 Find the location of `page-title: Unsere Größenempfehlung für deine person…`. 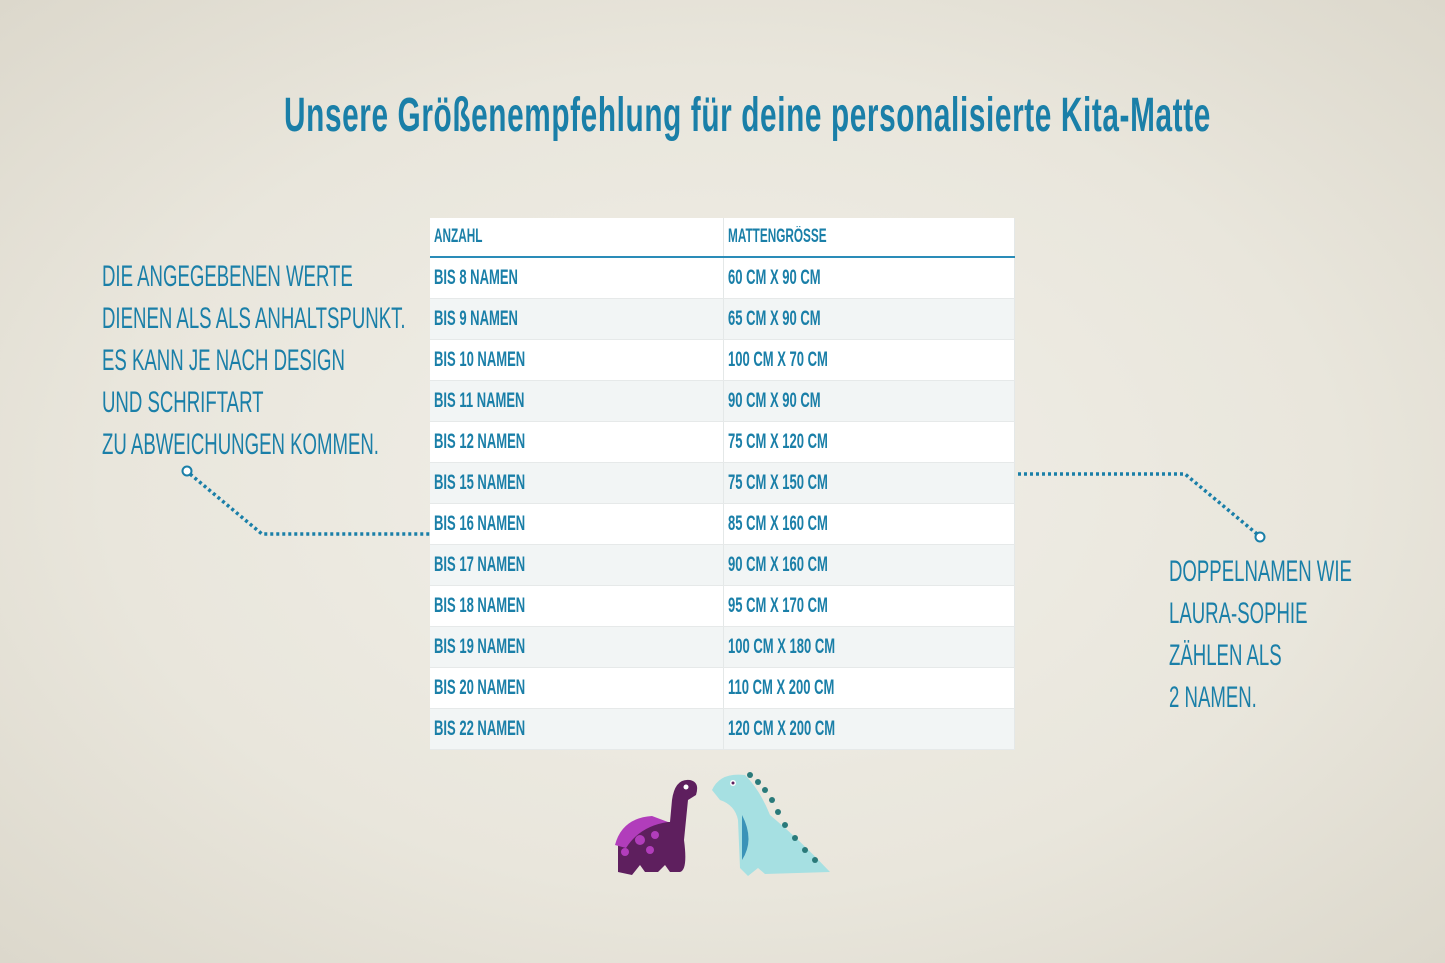

page-title: Unsere Größenempfehlung für deine person… is located at coordinates (747, 115).